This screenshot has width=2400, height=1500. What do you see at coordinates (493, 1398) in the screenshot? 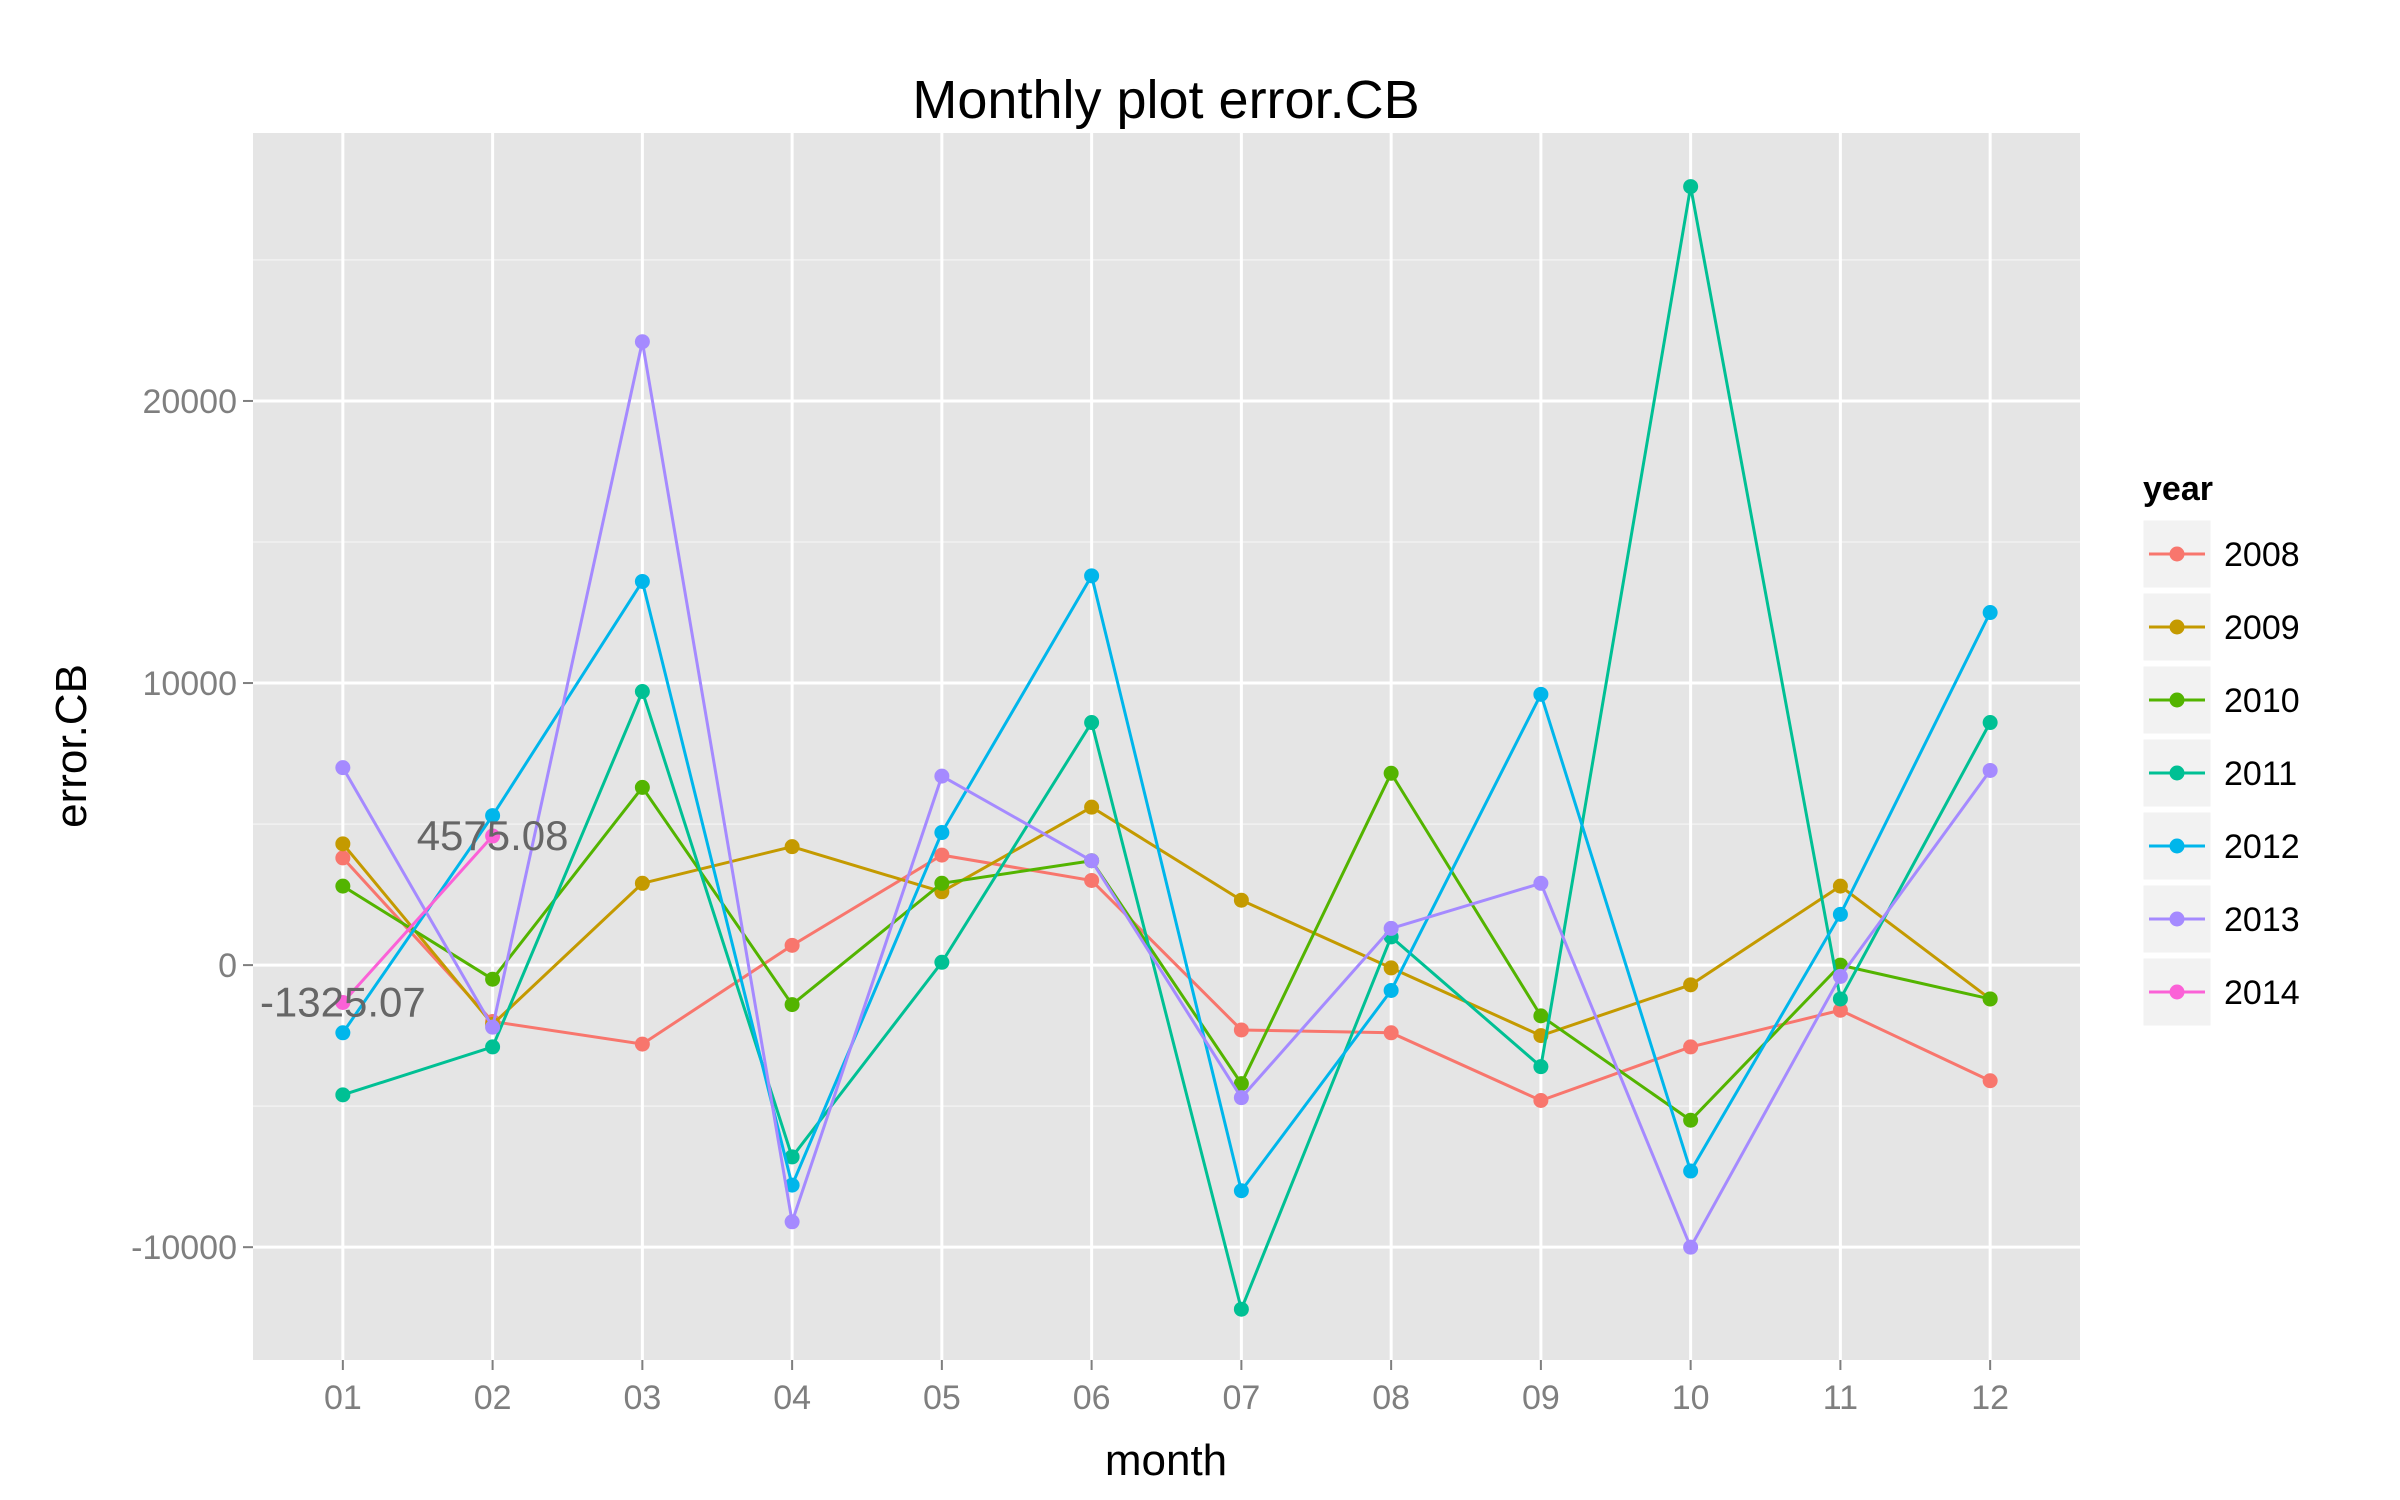
I see `x-tick-label: 02` at bounding box center [493, 1398].